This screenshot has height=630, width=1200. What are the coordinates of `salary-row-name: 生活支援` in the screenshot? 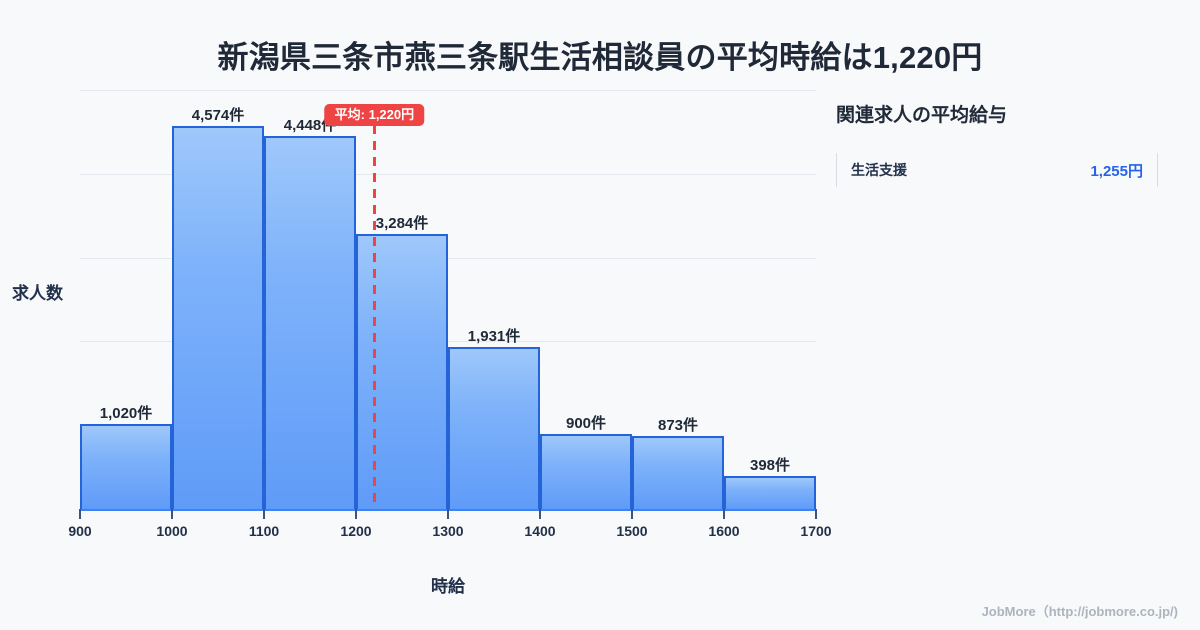 It's located at (879, 170).